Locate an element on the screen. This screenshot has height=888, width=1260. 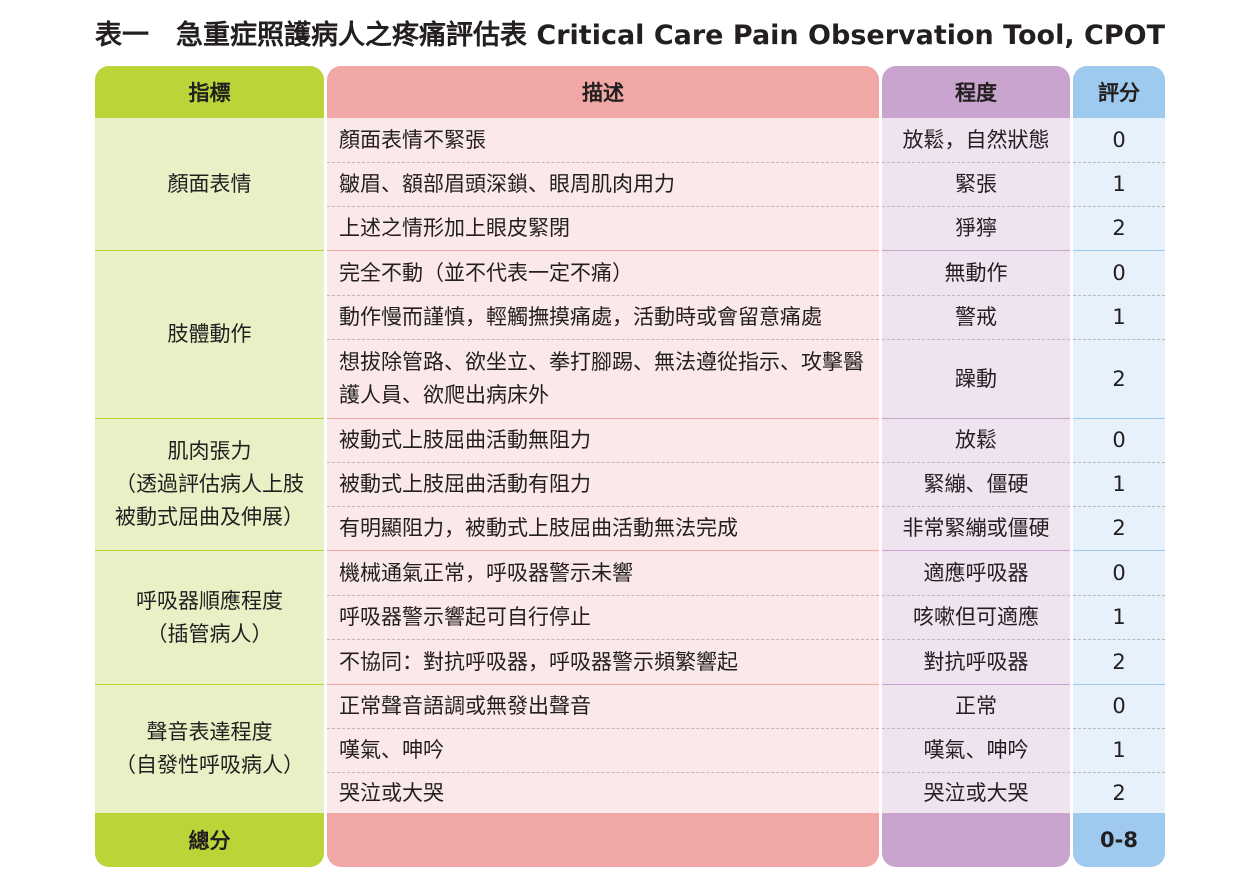
indicator-cell: 呼吸器順應程度 （插管病人） is located at coordinates (209, 617).